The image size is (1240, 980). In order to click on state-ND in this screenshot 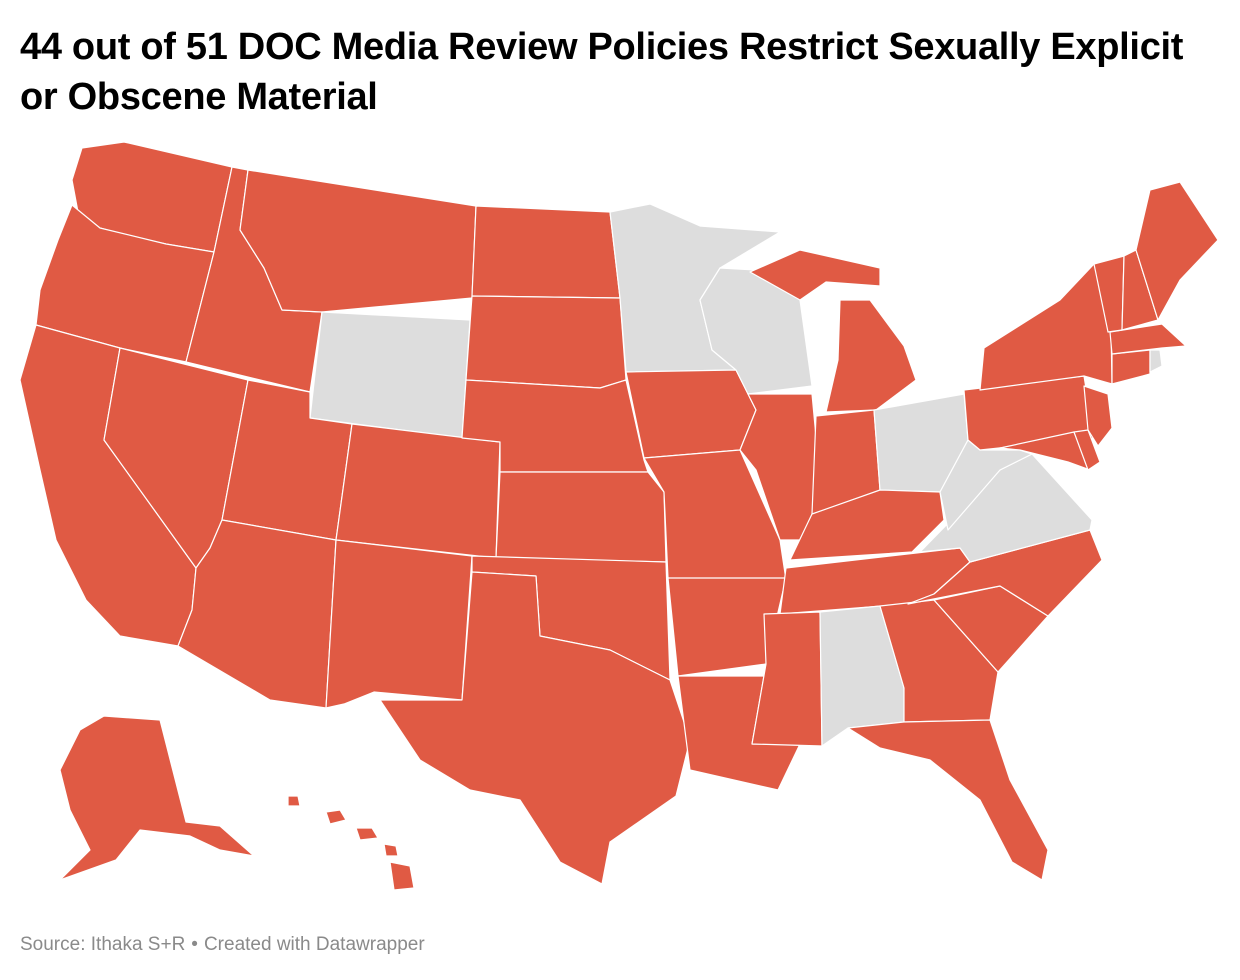, I will do `click(546, 252)`.